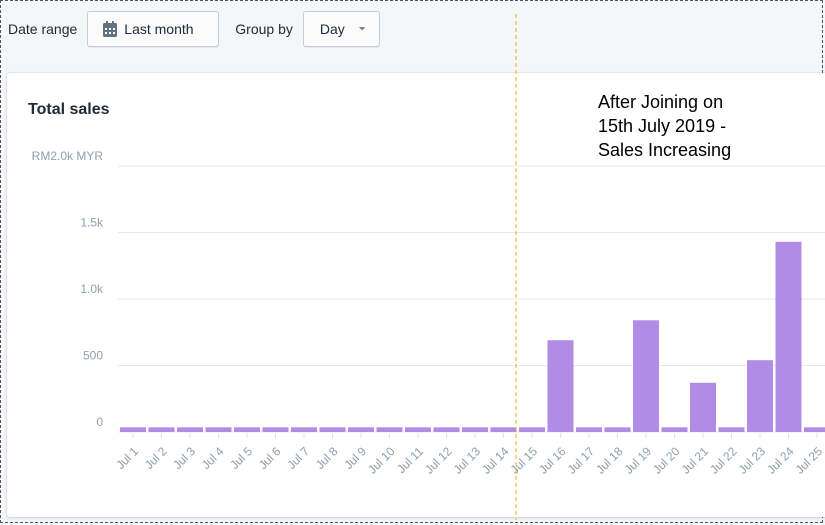 The image size is (825, 525). Describe the element at coordinates (92, 223) in the screenshot. I see `y-tick-label: 1.5k` at that location.